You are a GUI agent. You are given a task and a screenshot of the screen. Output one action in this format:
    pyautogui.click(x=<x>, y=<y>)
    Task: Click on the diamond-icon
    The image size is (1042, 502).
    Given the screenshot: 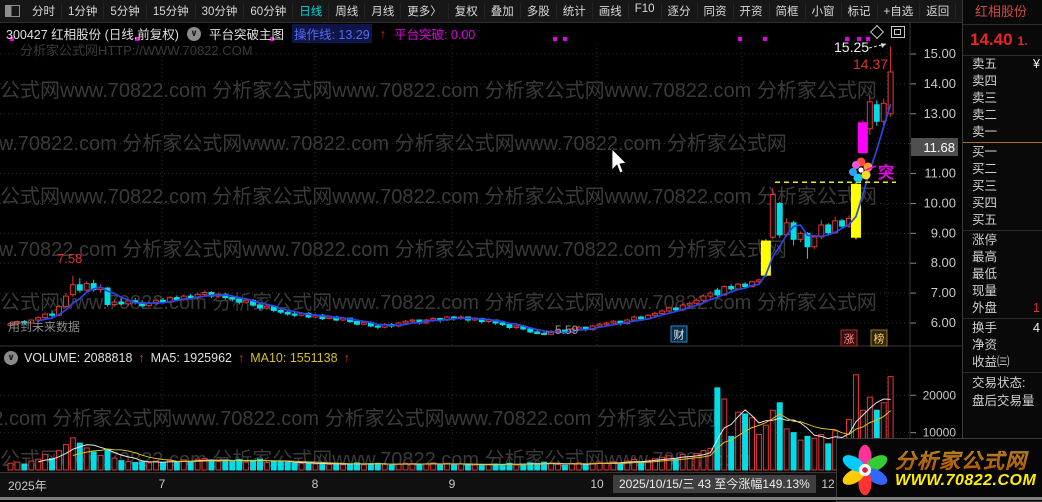 What is the action you would take?
    pyautogui.click(x=877, y=32)
    